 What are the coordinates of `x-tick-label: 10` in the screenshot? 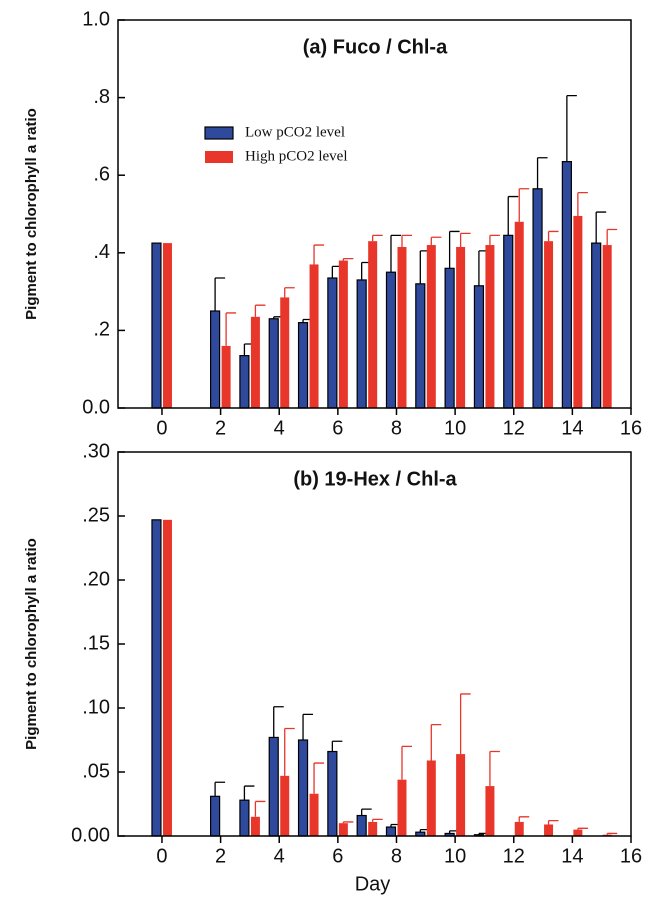 It's located at (455, 428).